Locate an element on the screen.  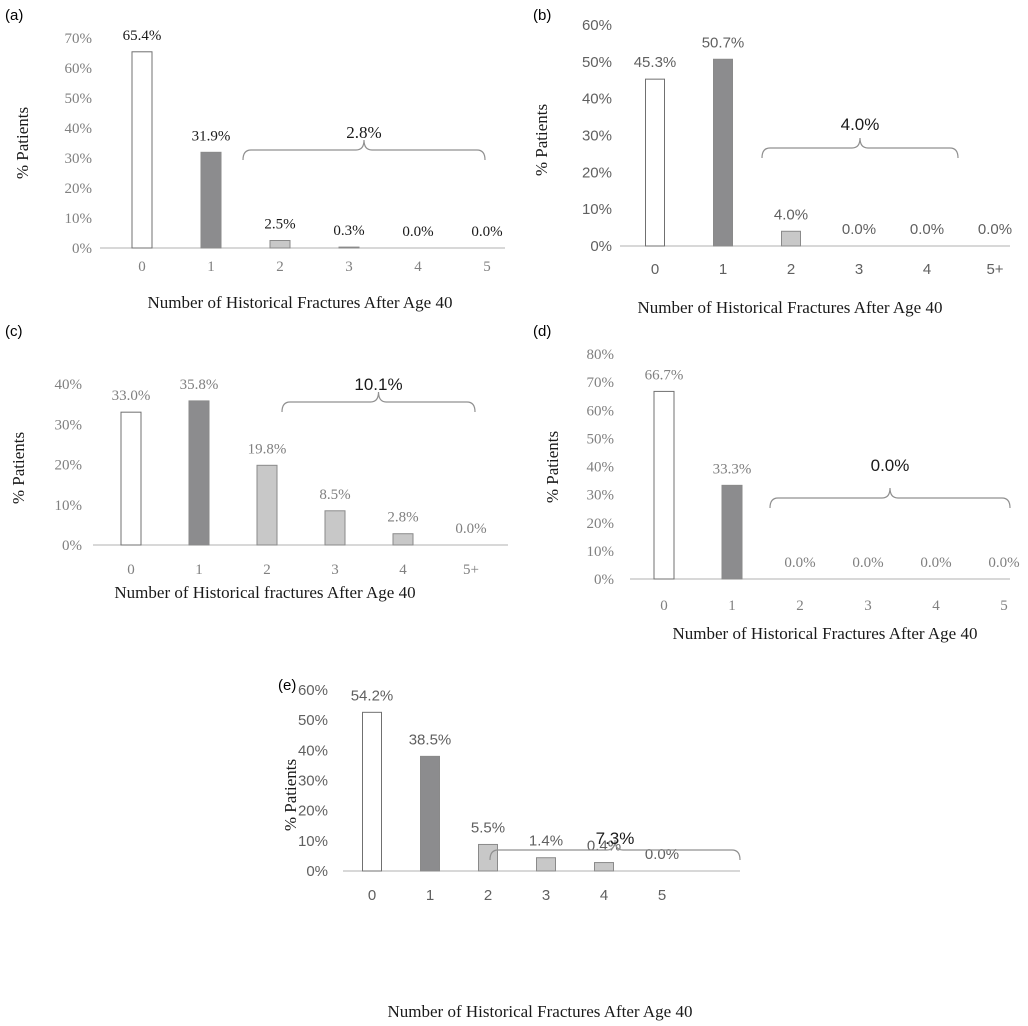
group-total-label: 7.3% is located at coordinates (615, 838).